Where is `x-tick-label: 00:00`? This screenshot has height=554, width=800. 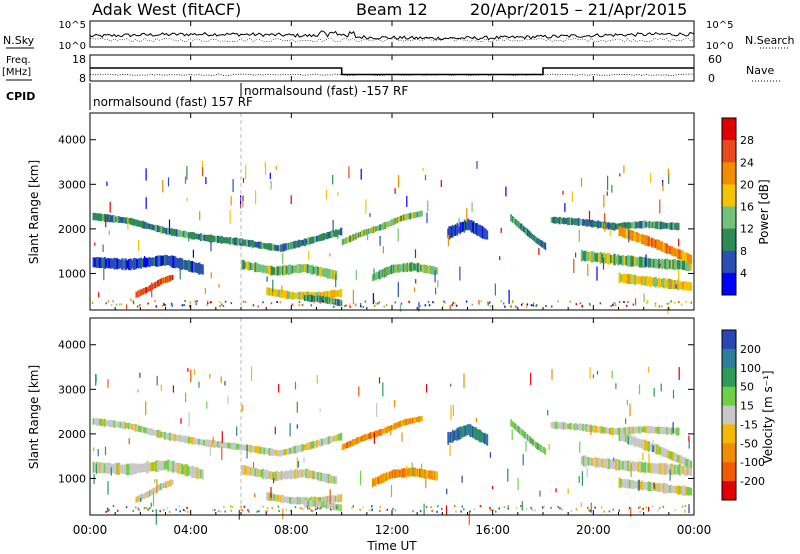 x-tick-label: 00:00 is located at coordinates (694, 530).